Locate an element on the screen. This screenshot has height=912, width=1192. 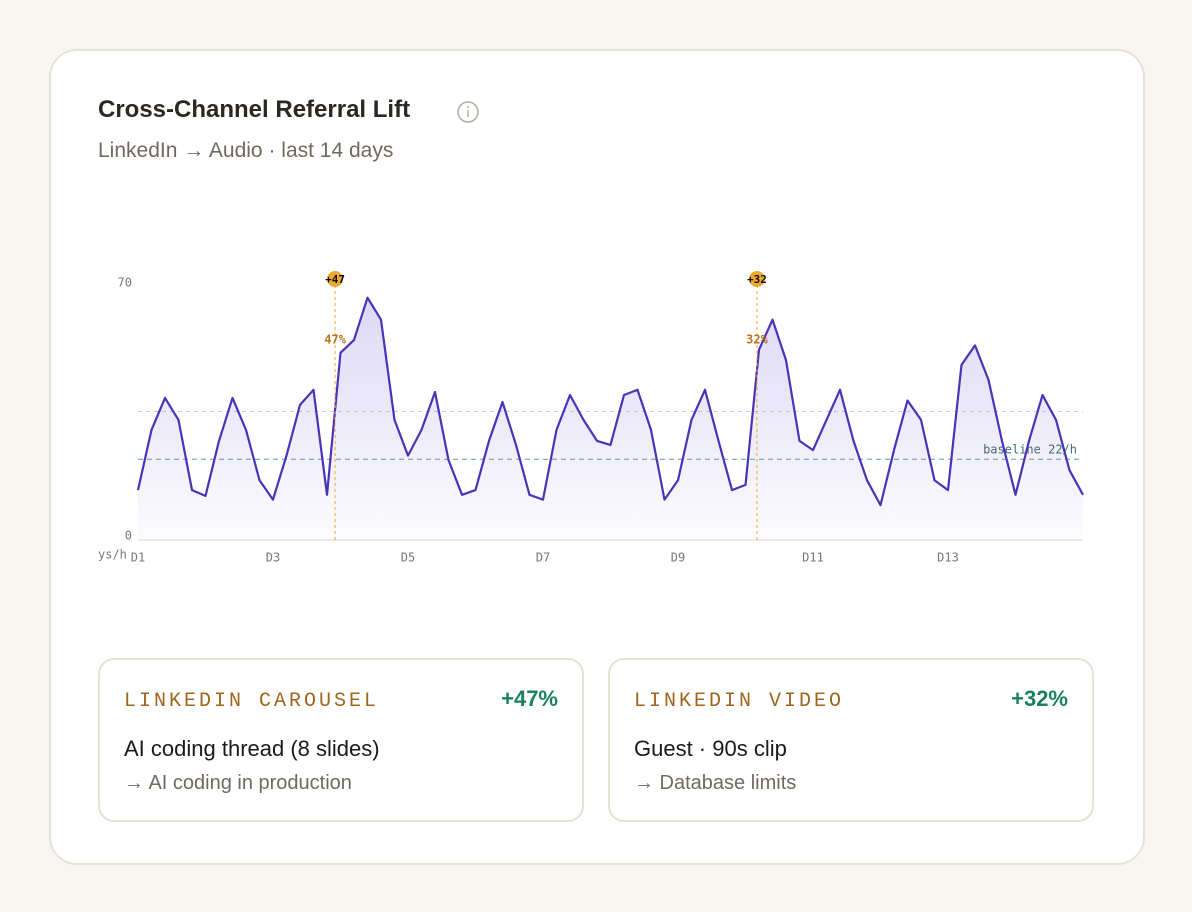
x-tick-label: D11 is located at coordinates (813, 558).